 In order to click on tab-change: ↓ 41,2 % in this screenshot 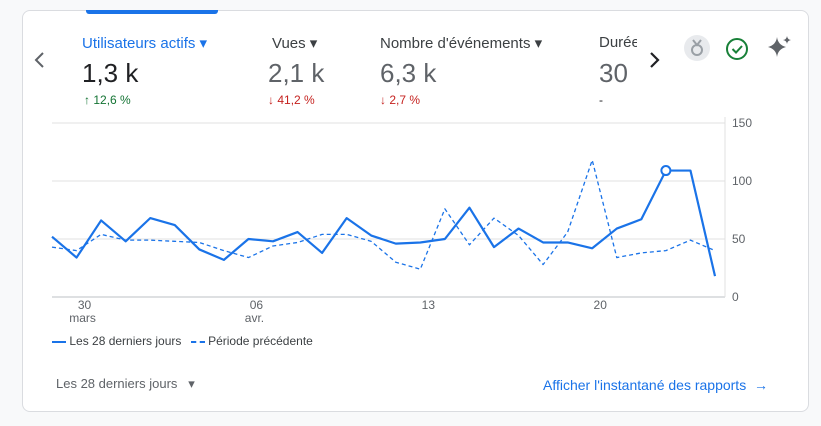, I will do `click(291, 100)`.